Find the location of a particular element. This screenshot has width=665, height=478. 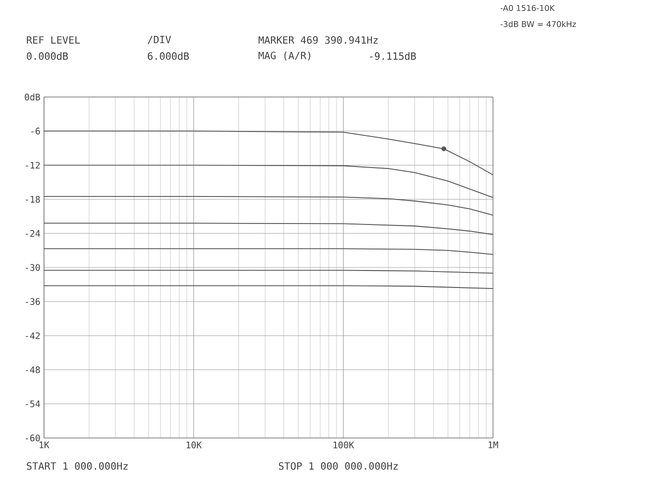

text: /DIV is located at coordinates (160, 40).